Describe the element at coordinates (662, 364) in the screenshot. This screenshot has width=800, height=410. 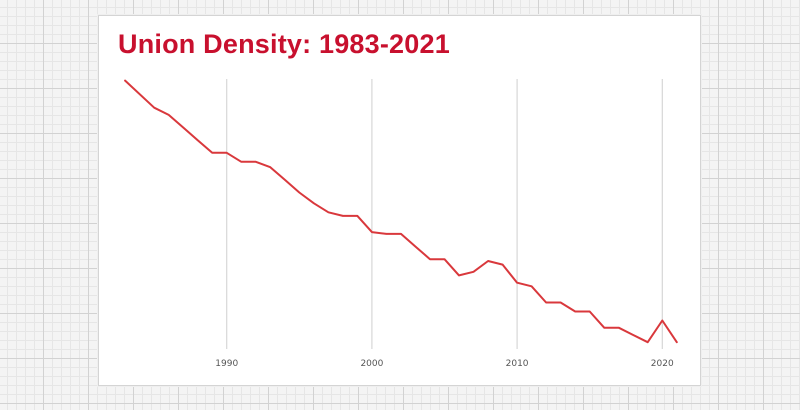
I see `x-tick-label-2020: 2020` at that location.